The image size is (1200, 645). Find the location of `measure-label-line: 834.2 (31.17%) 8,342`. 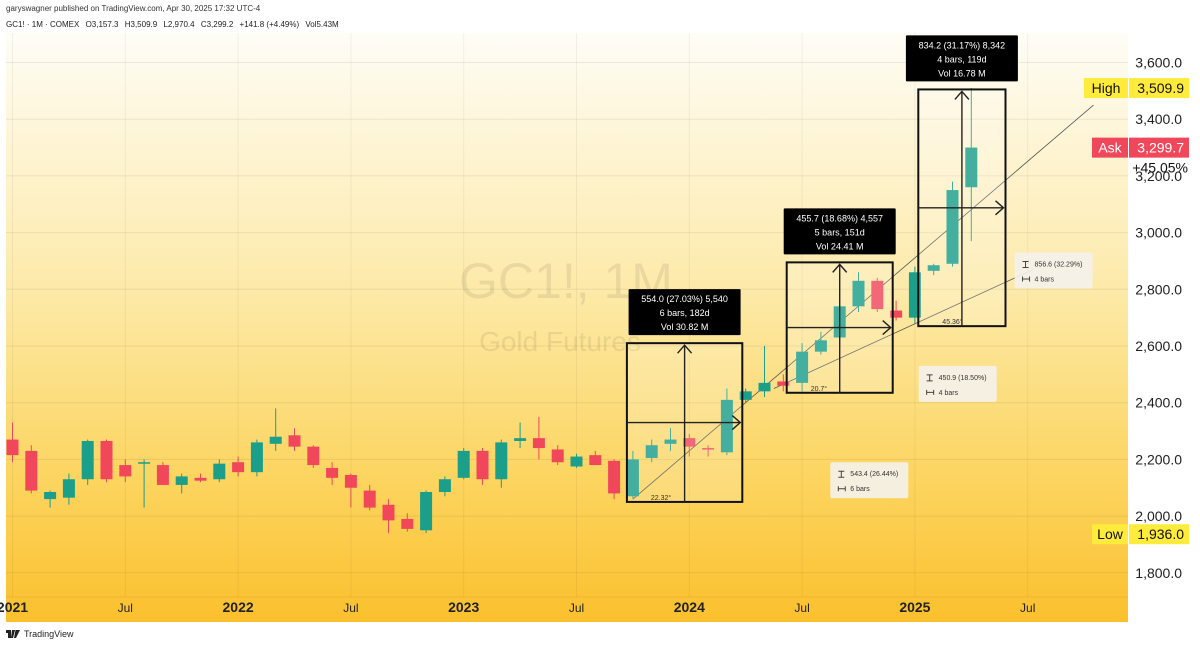

measure-label-line: 834.2 (31.17%) 8,342 is located at coordinates (962, 45).